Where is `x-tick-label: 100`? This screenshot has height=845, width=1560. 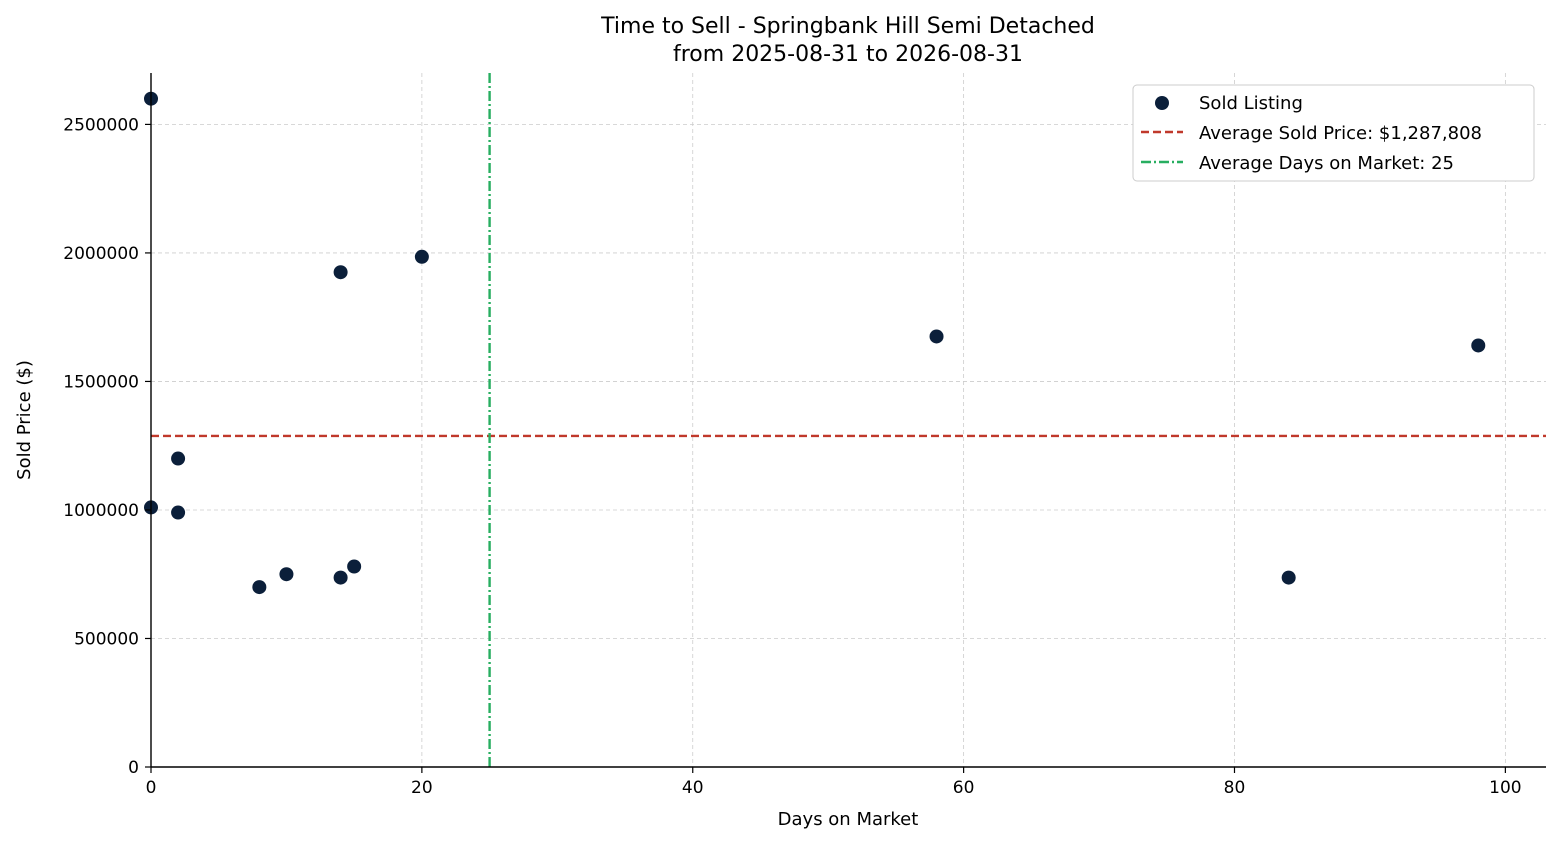 x-tick-label: 100 is located at coordinates (1505, 788).